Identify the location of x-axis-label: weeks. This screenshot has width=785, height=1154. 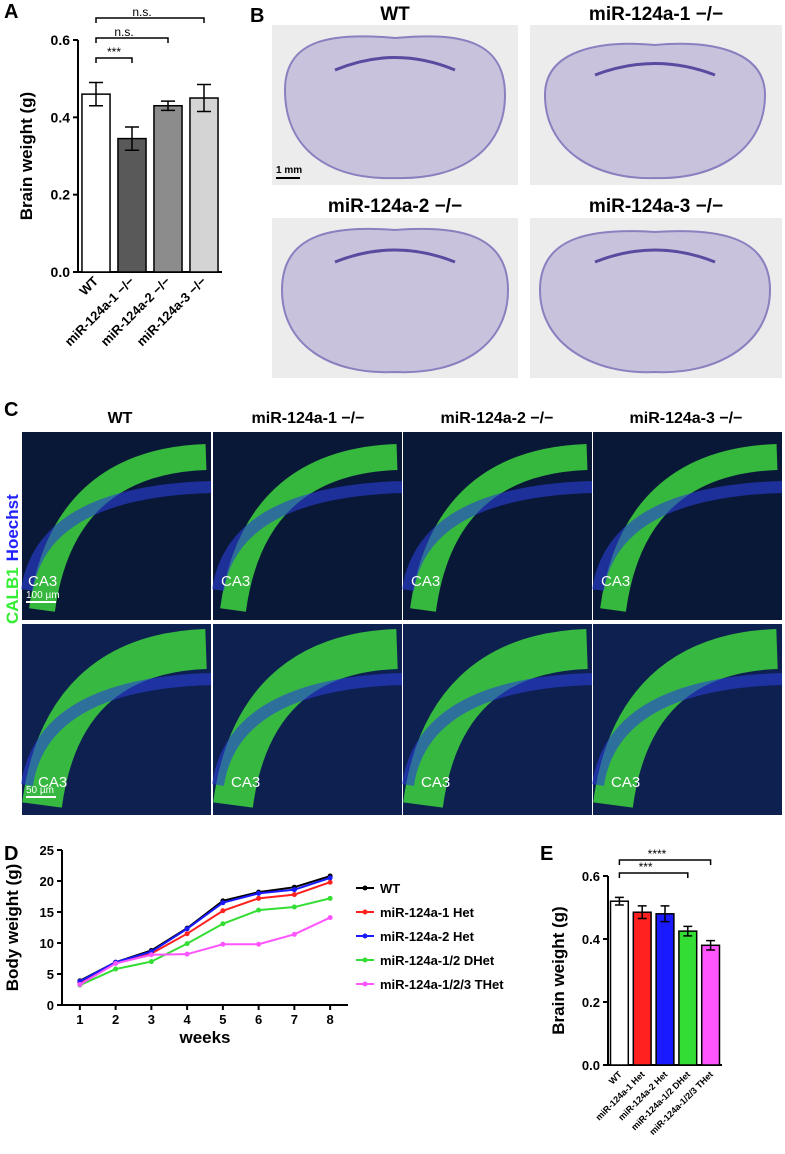
(204, 1037).